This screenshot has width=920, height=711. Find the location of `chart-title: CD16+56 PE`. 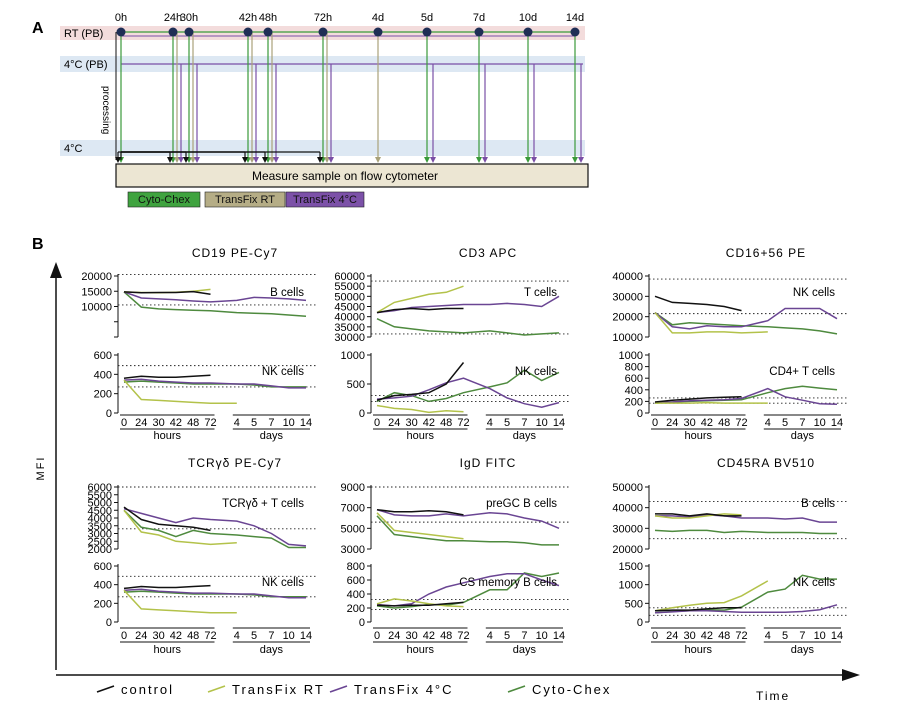

chart-title: CD16+56 PE is located at coordinates (766, 253).